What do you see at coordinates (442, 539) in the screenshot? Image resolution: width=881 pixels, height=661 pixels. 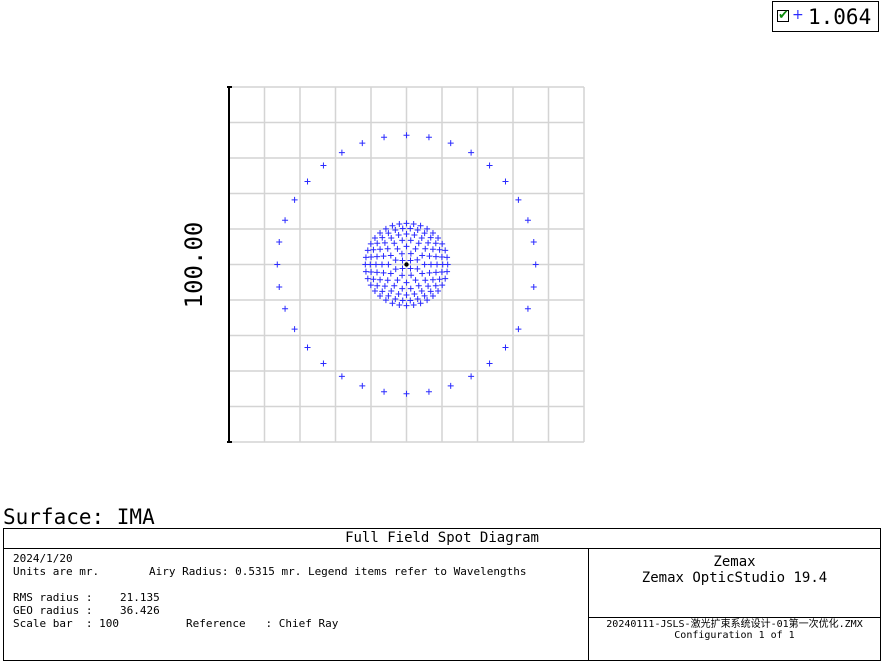 I see `plot-title: Full Field Spot Diagram` at bounding box center [442, 539].